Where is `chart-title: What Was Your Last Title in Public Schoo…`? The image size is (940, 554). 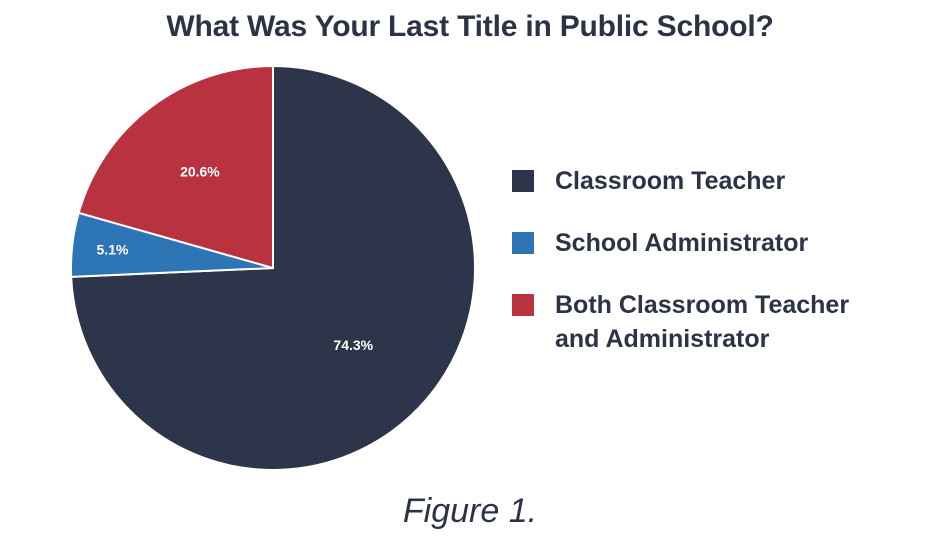
chart-title: What Was Your Last Title in Public Schoo… is located at coordinates (470, 26).